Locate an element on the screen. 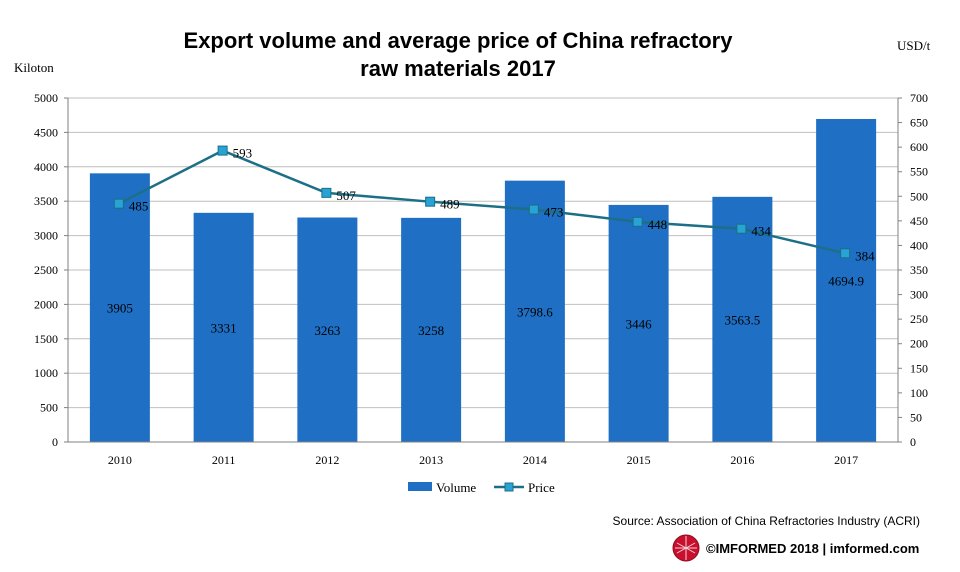  left-tick-label: 3000 is located at coordinates (46, 236).